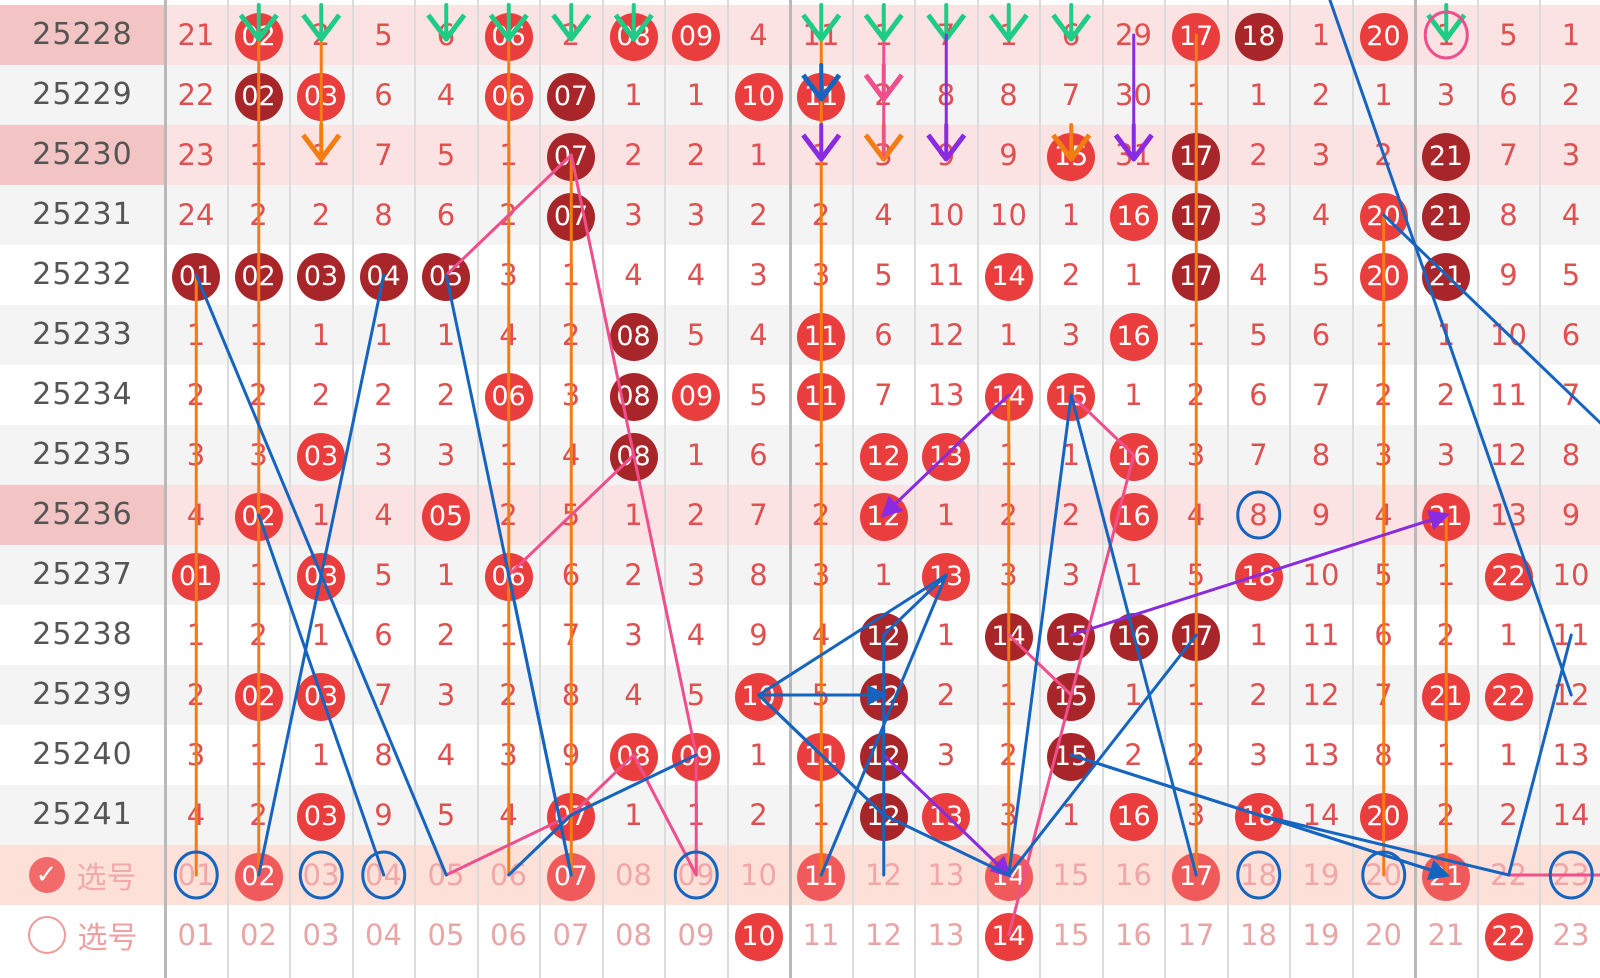 Image resolution: width=1600 pixels, height=978 pixels. I want to click on select-number-22: 22, so click(1508, 875).